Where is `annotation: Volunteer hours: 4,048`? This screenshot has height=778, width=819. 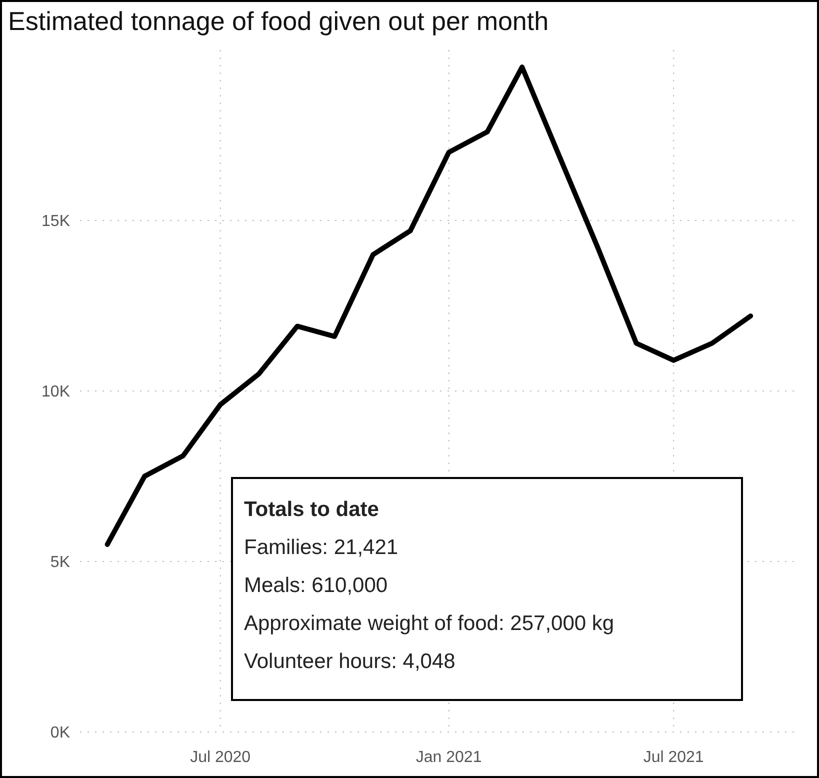 annotation: Volunteer hours: 4,048 is located at coordinates (350, 661).